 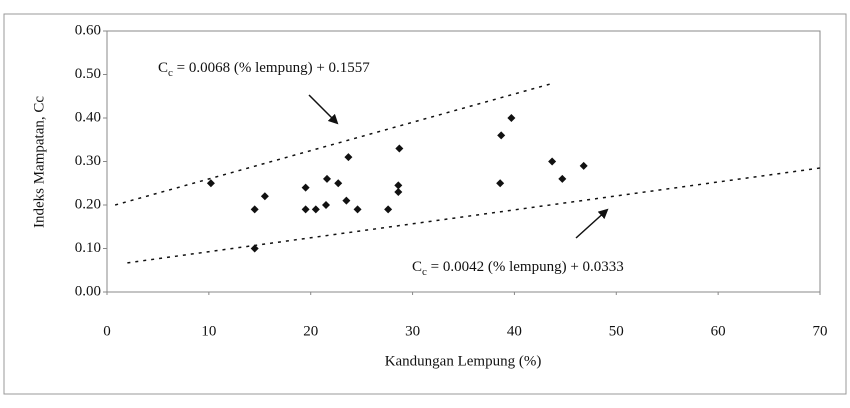 I want to click on y-tick-label: 0.20, so click(x=88, y=204).